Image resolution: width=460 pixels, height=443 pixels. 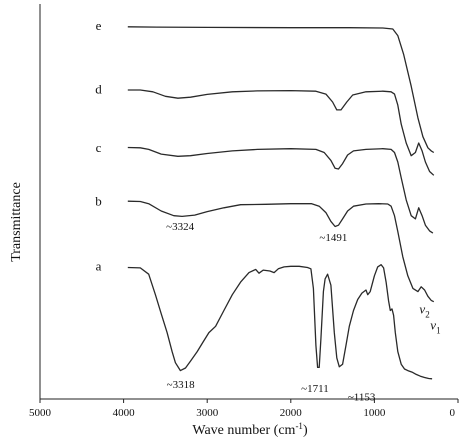 What do you see at coordinates (98, 88) in the screenshot?
I see `series-label-d: d` at bounding box center [98, 88].